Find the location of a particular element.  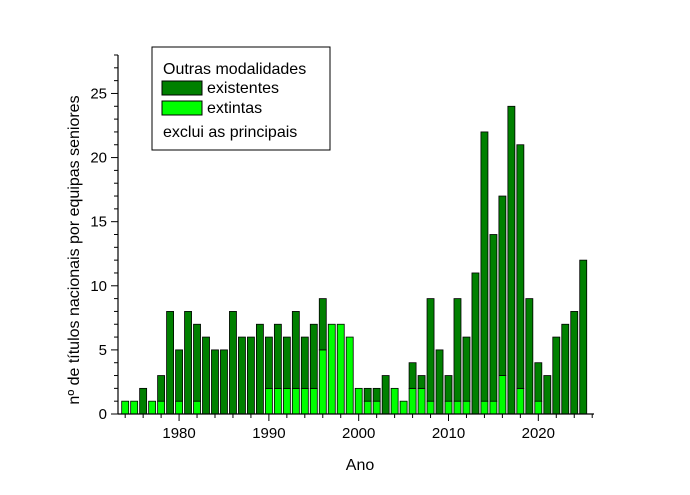

bar-existentes-1979 is located at coordinates (170, 363).